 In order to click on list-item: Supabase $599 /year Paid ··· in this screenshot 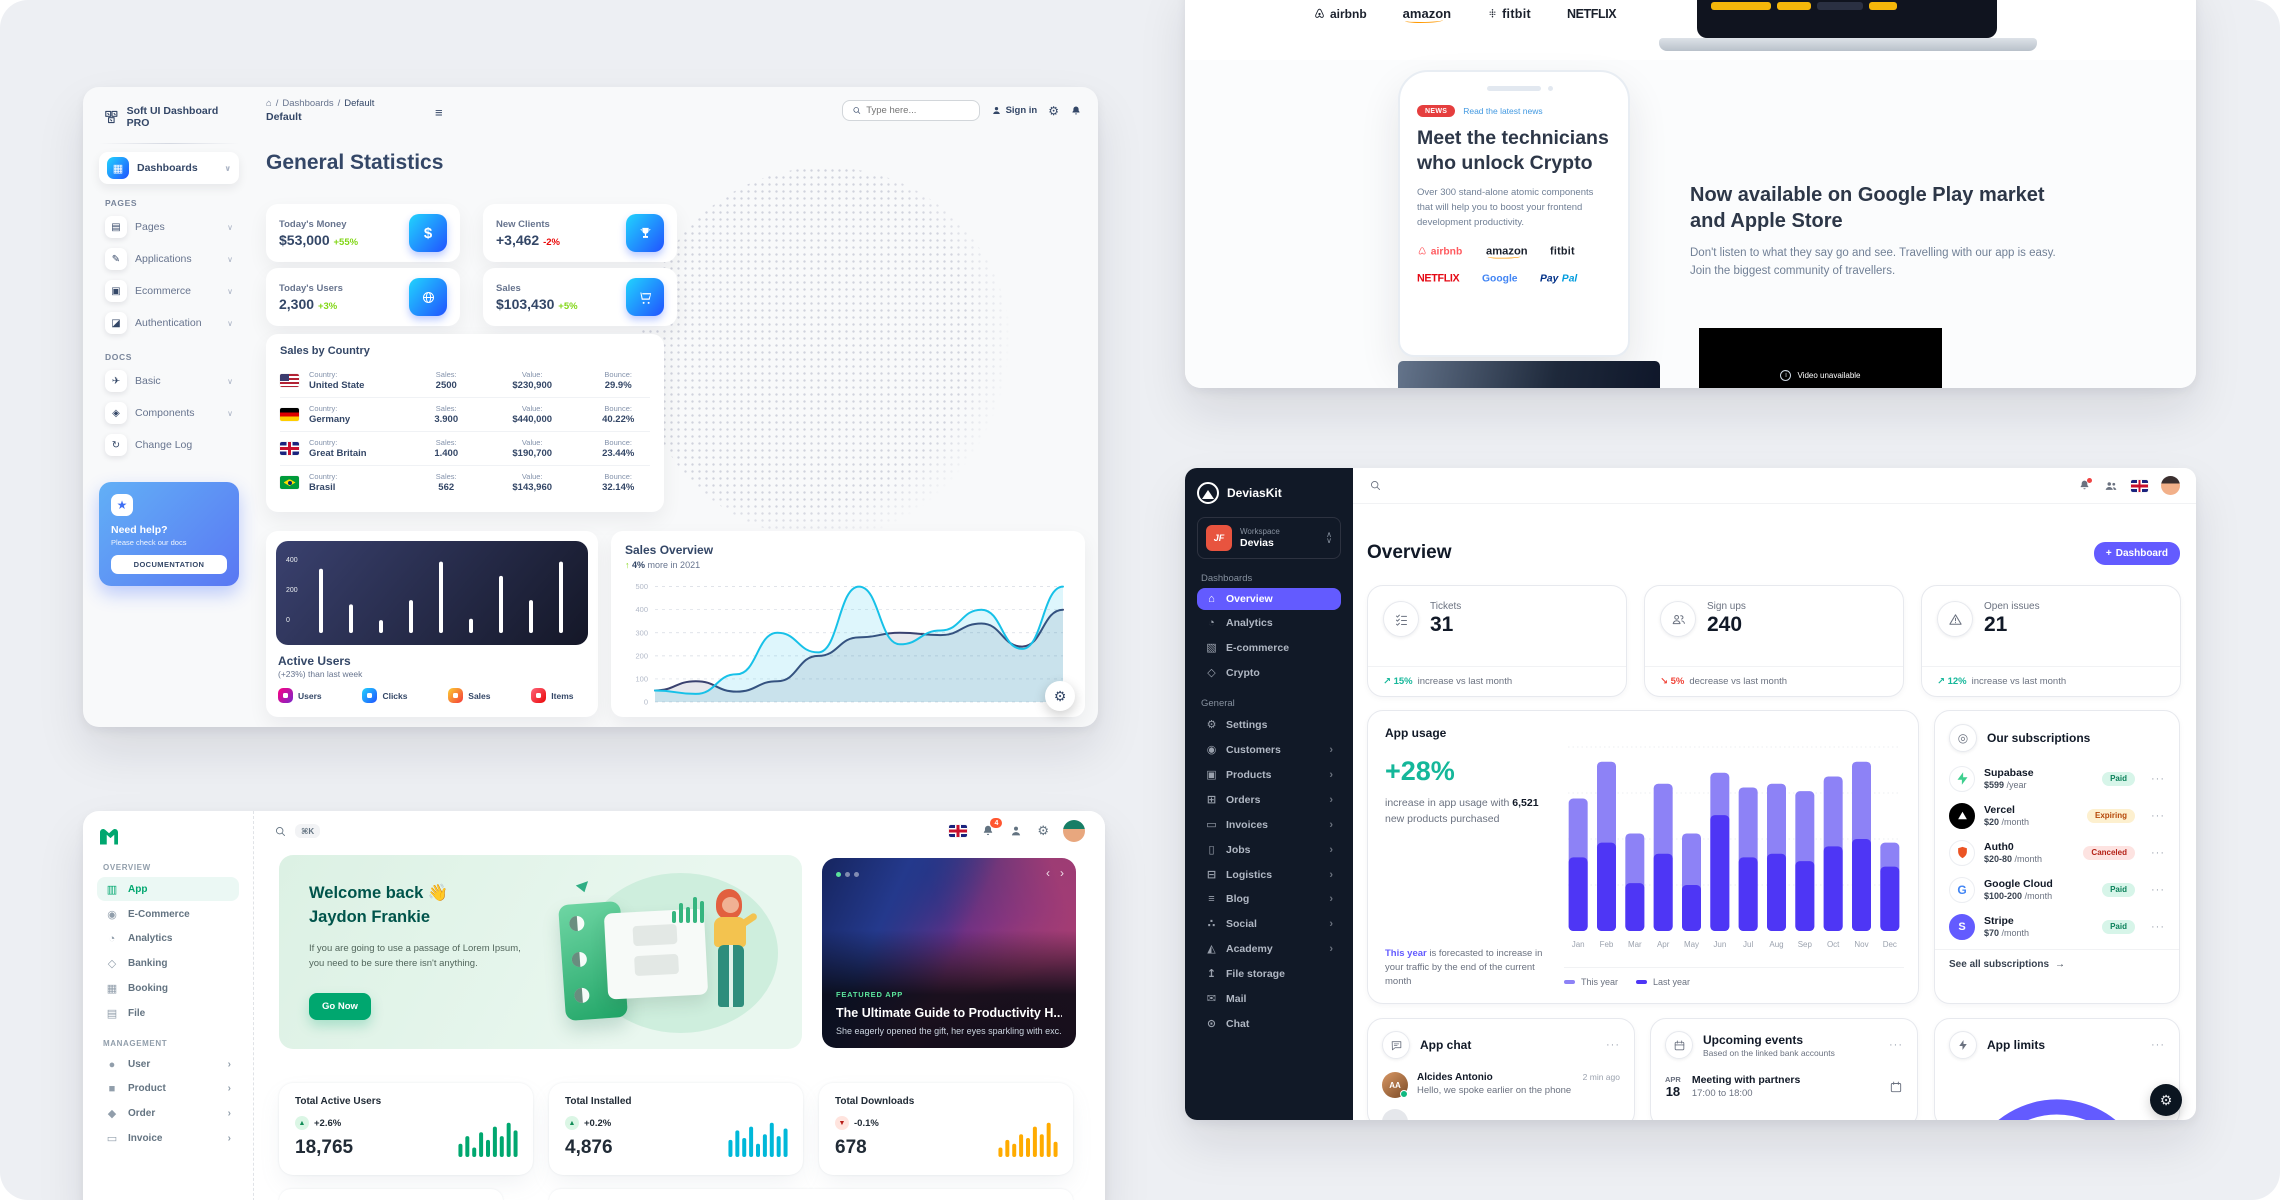, I will do `click(2057, 778)`.